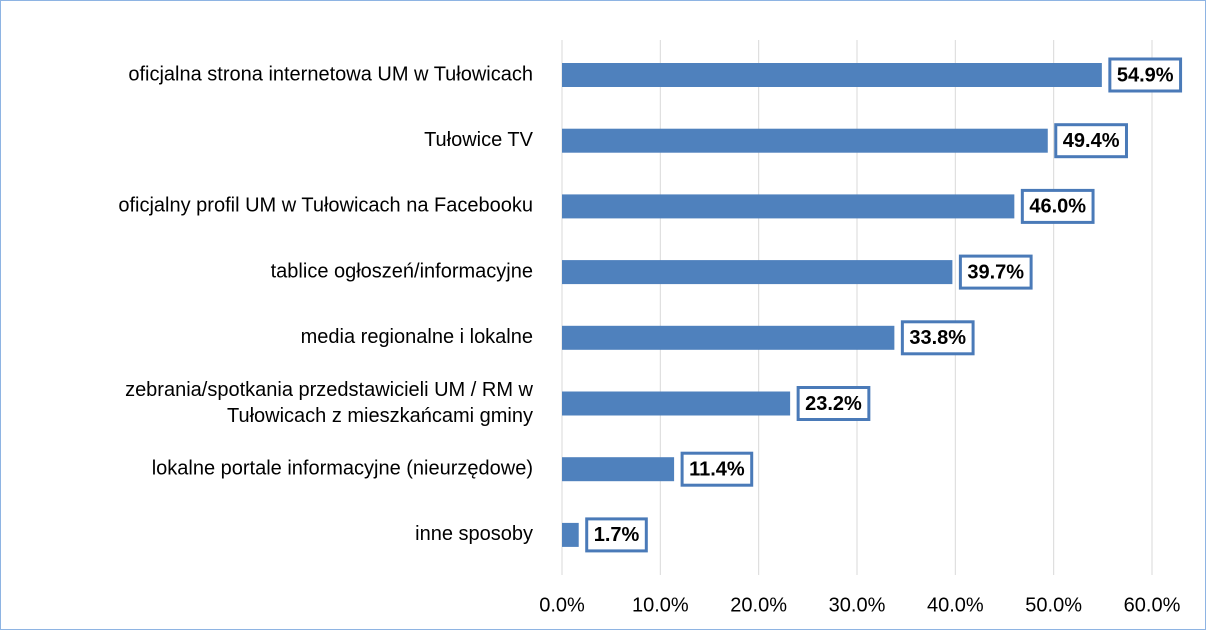 Image resolution: width=1206 pixels, height=630 pixels. I want to click on value-label: 46.0%, so click(1057, 207).